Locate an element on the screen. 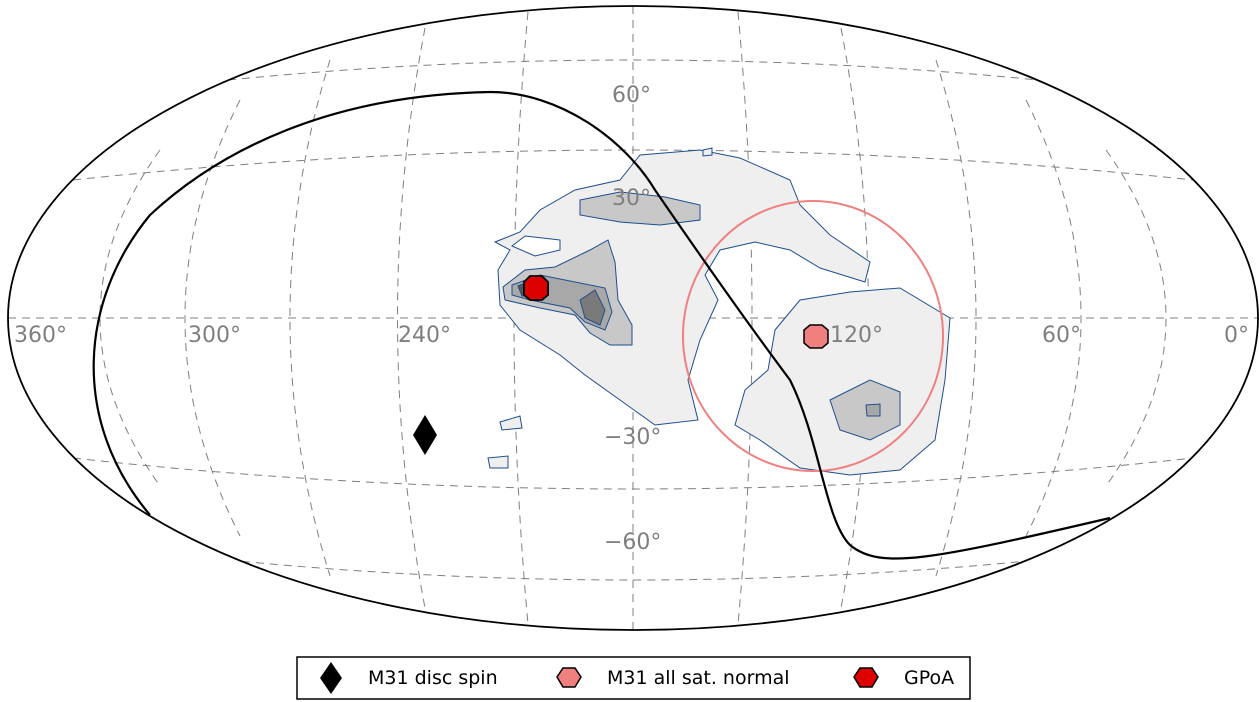 This screenshot has height=702, width=1259. contour-level-2-c is located at coordinates (865, 410).